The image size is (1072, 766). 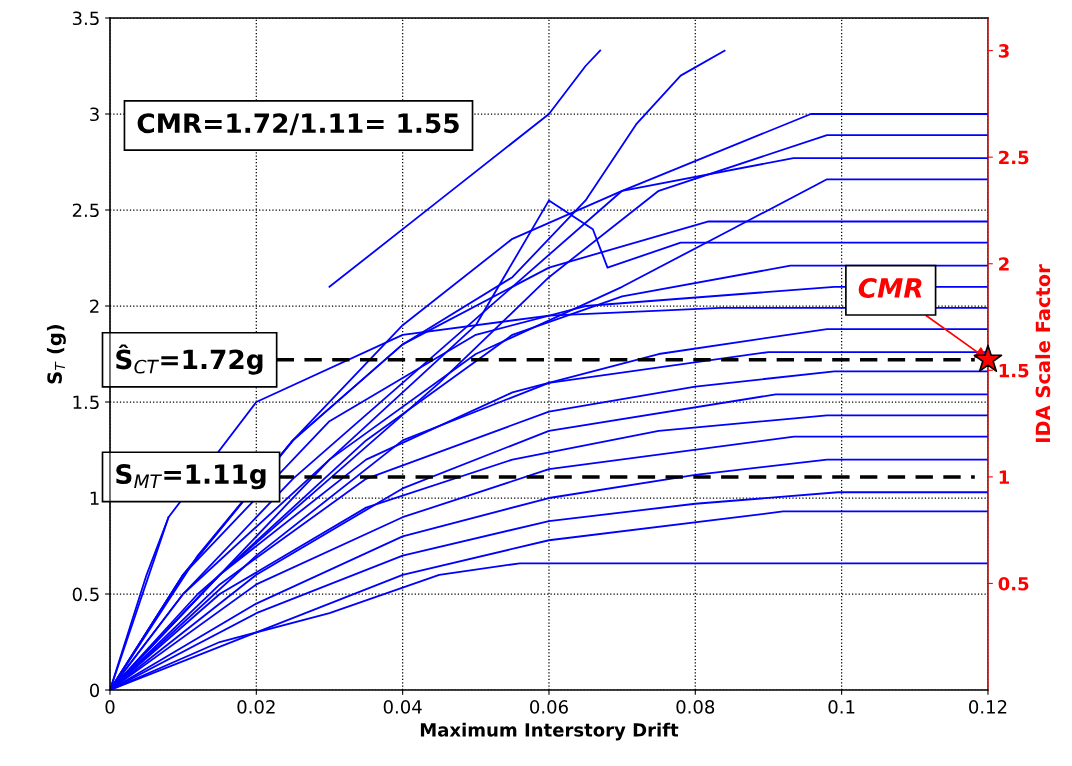 What do you see at coordinates (1013, 583) in the screenshot?
I see `y2-tick-label: 0.5` at bounding box center [1013, 583].